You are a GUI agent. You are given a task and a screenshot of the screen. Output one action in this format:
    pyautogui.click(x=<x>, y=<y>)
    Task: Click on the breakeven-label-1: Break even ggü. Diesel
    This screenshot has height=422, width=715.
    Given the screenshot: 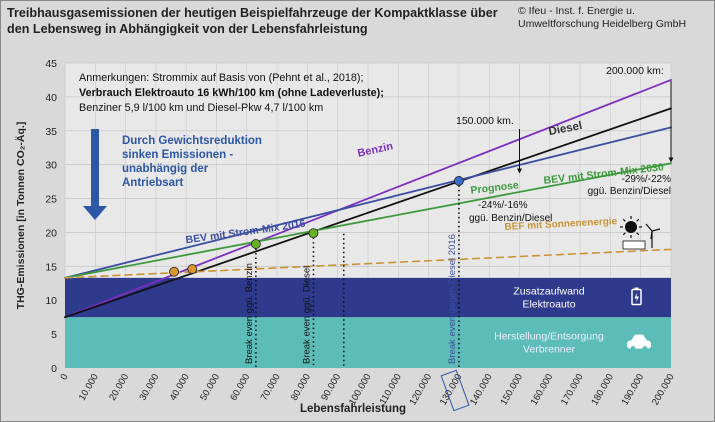 What is the action you would take?
    pyautogui.click(x=306, y=315)
    